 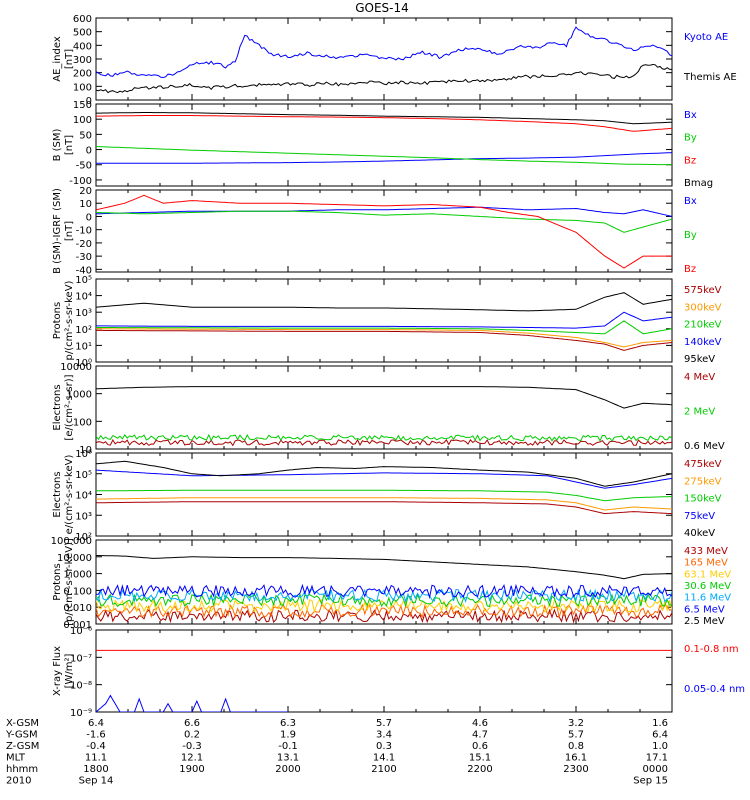 I want to click on footer-value: 16.1, so click(x=576, y=758).